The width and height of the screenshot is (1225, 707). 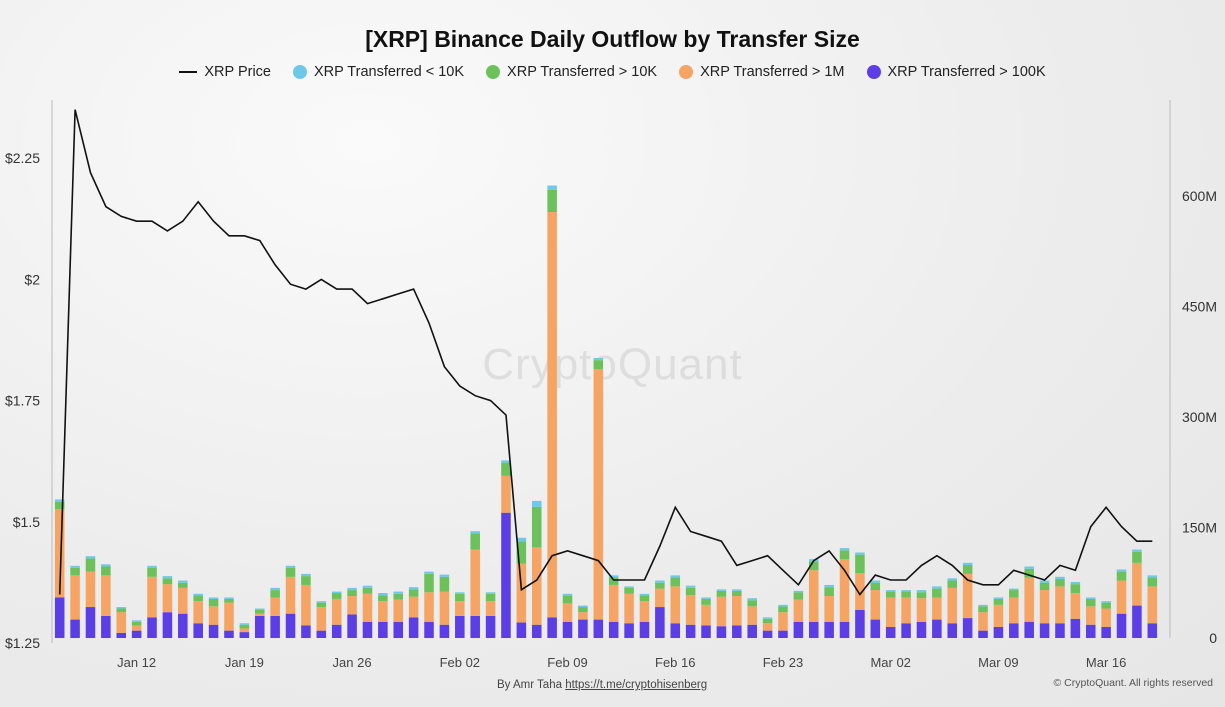 I want to click on x-tick-label: Feb 09, so click(x=567, y=662).